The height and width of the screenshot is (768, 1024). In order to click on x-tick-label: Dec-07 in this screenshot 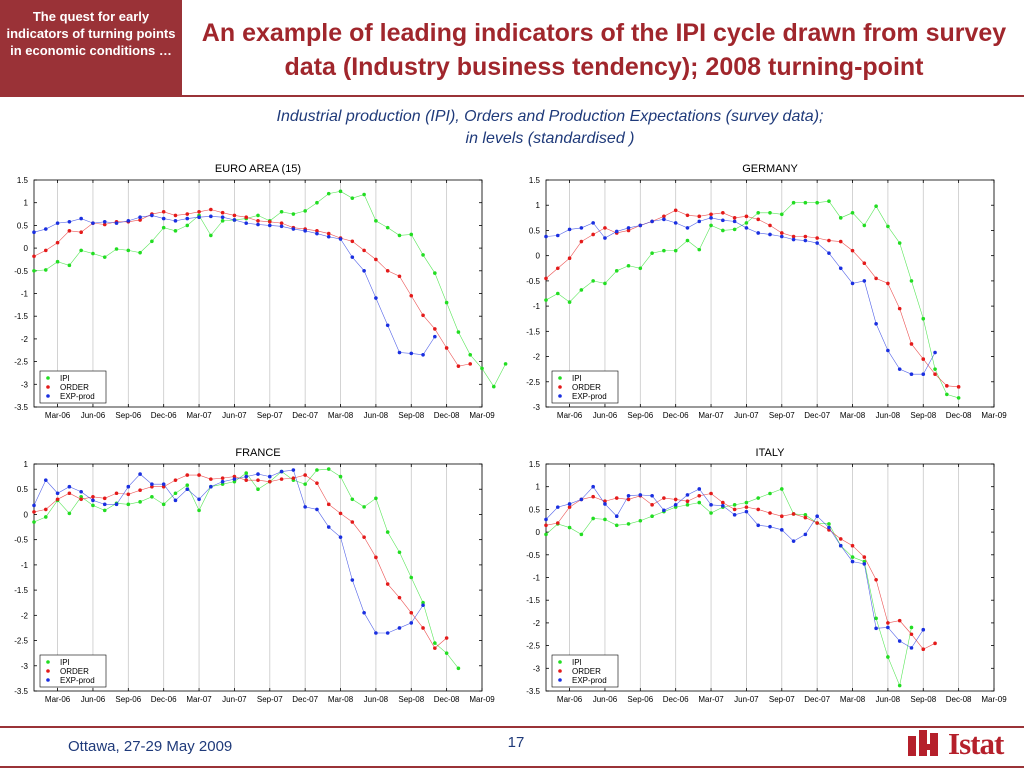, I will do `click(817, 415)`.